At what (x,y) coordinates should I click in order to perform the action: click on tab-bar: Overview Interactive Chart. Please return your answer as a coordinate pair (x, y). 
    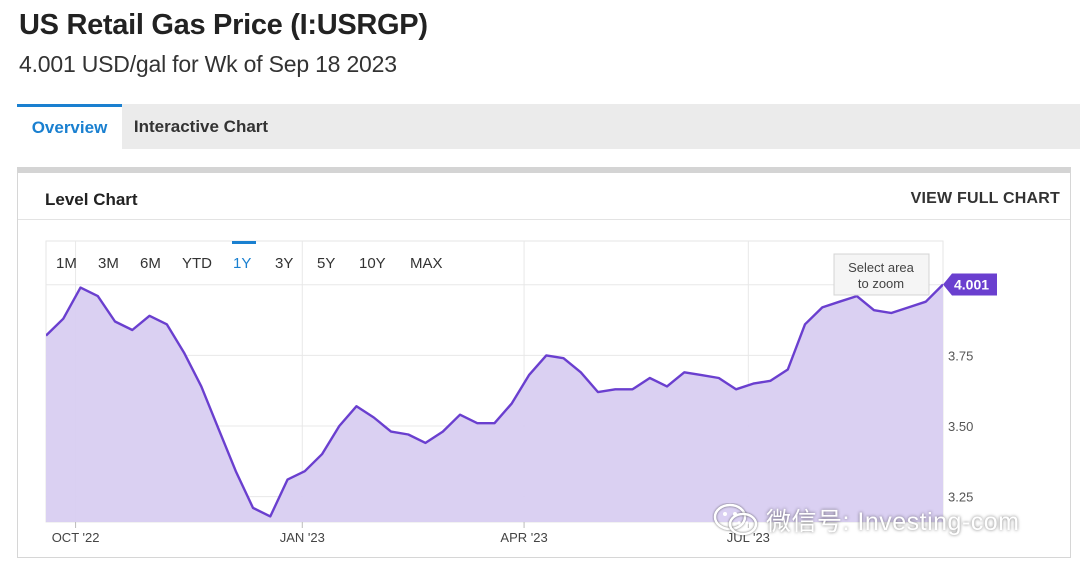
    Looking at the image, I should click on (548, 126).